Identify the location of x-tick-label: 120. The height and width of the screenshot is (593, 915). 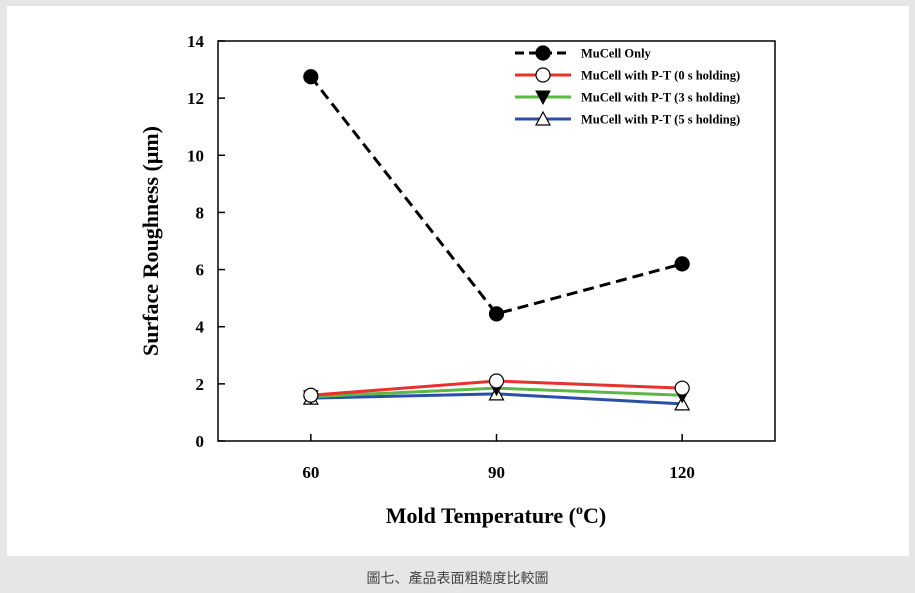
(682, 472).